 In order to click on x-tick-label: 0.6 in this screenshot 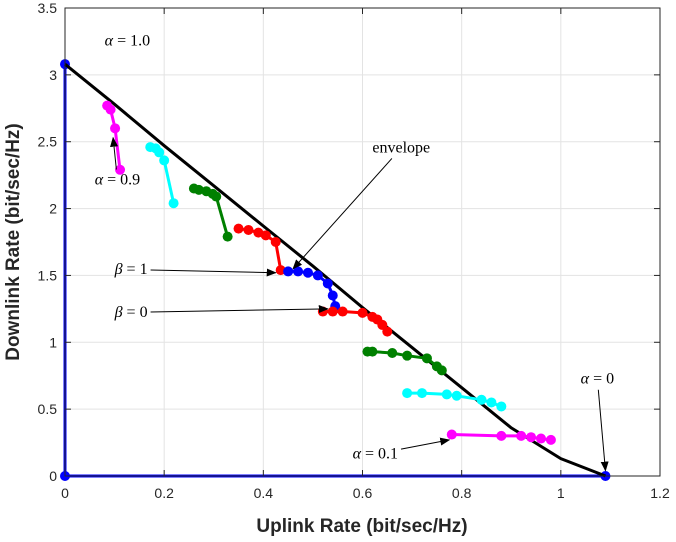, I will do `click(363, 493)`.